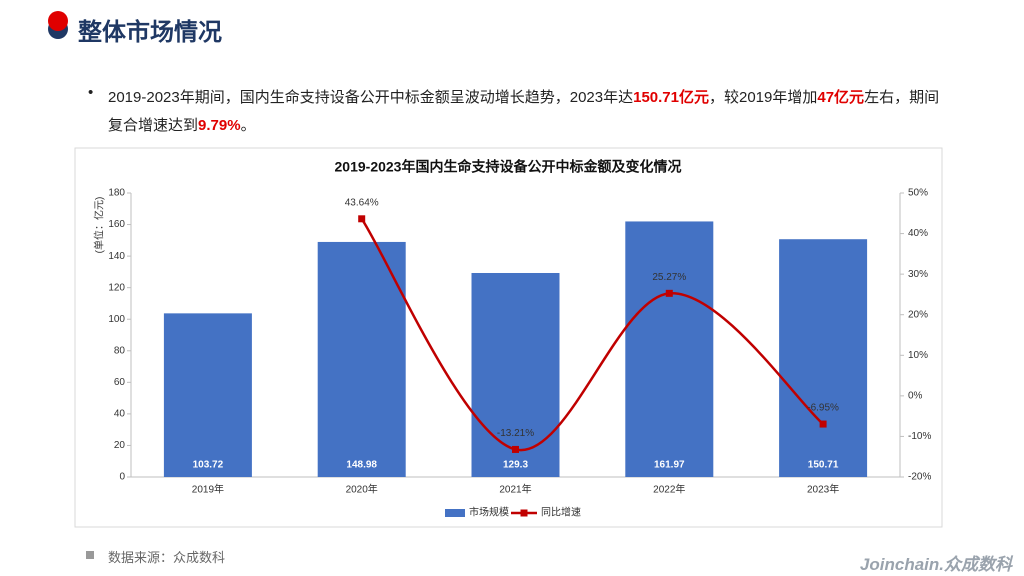 This screenshot has height=576, width=1024. Describe the element at coordinates (208, 489) in the screenshot. I see `x-tick-label: 2019年` at that location.